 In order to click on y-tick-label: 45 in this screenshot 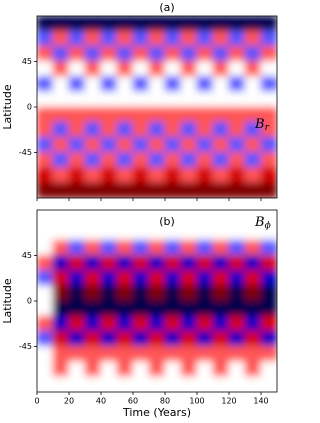, I will do `click(27, 255)`.